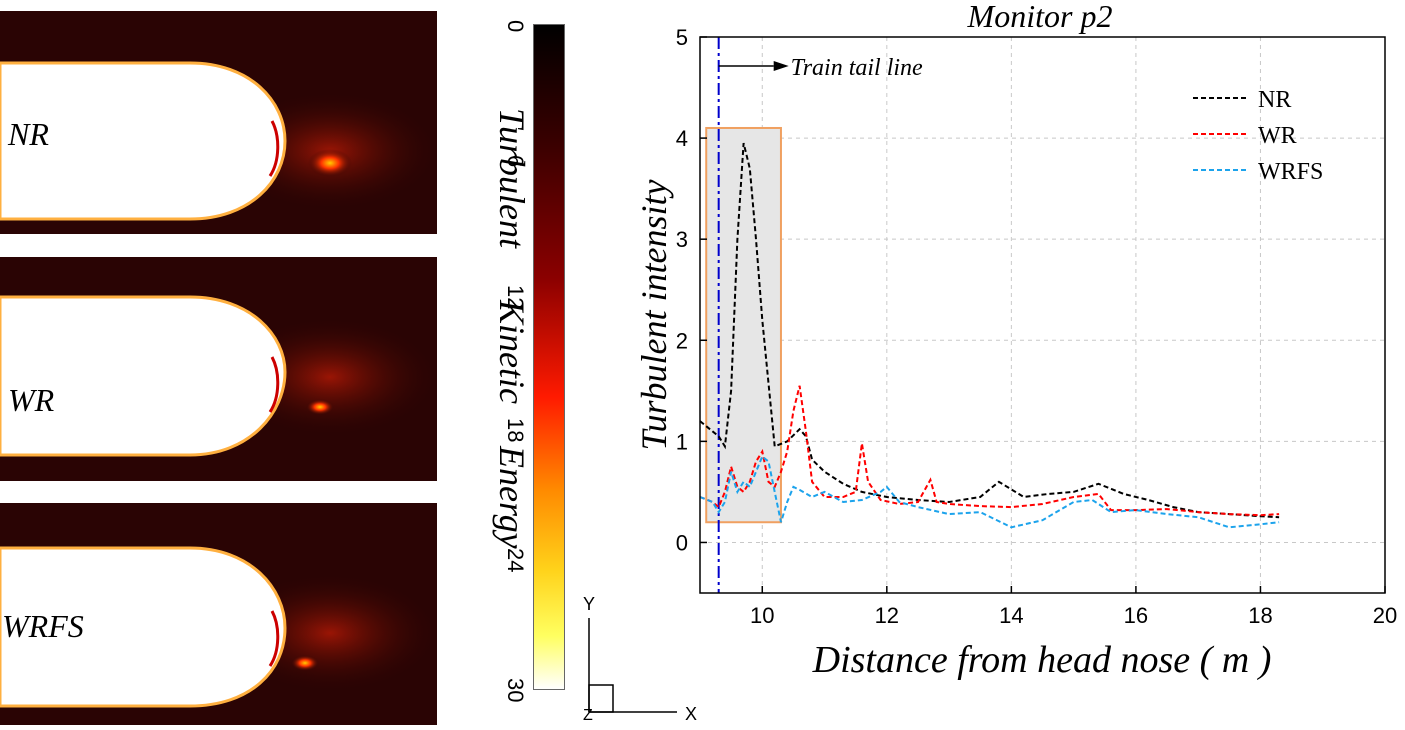  What do you see at coordinates (1011, 615) in the screenshot?
I see `x-tick-label: 14` at bounding box center [1011, 615].